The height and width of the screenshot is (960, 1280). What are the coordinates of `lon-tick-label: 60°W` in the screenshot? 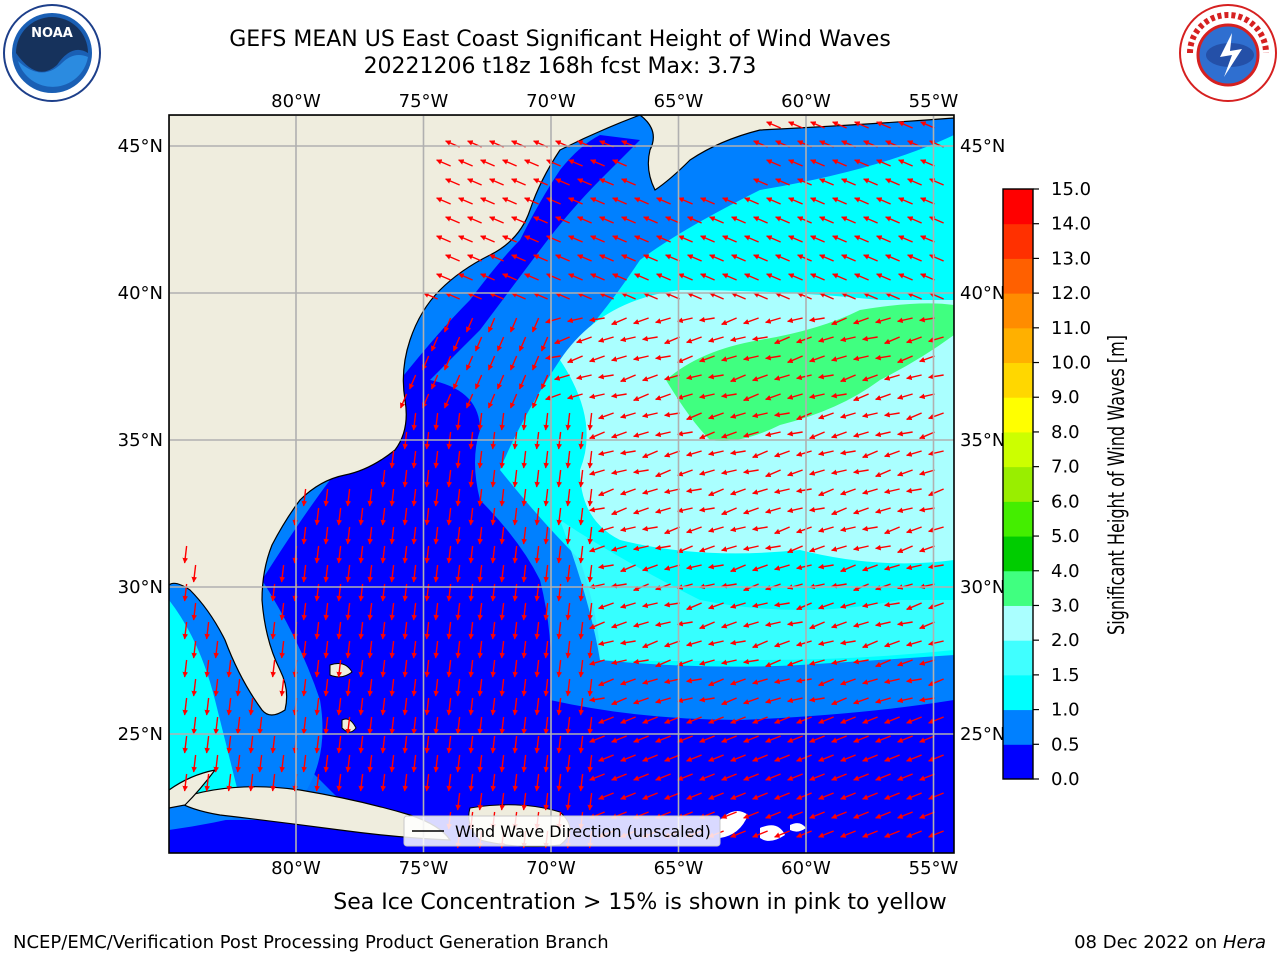 It's located at (806, 101).